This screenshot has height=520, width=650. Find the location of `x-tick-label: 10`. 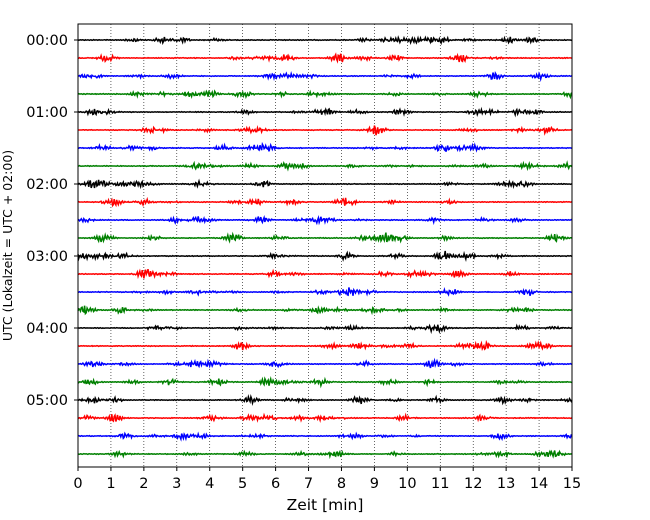

x-tick-label: 10 is located at coordinates (407, 484).